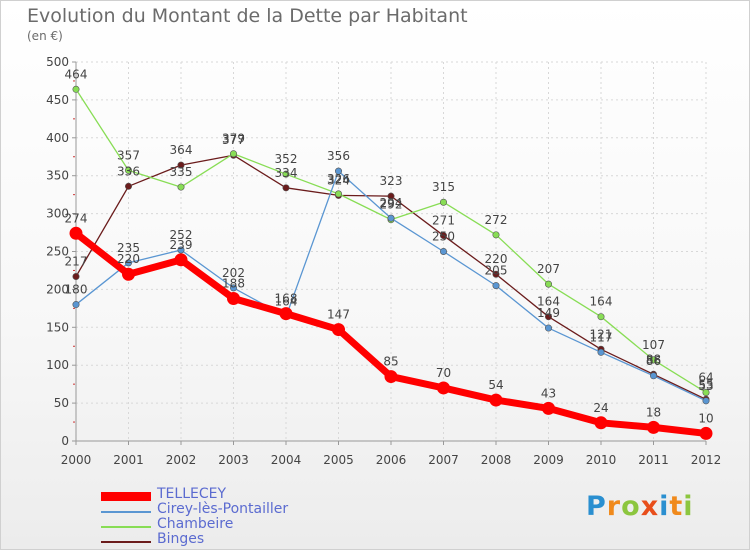  What do you see at coordinates (601, 337) in the screenshot?
I see `data-label: 117` at bounding box center [601, 337].